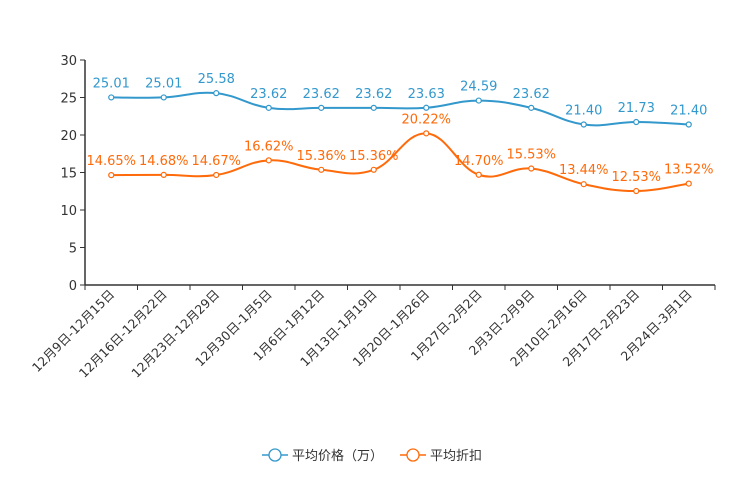 The image size is (744, 500). What do you see at coordinates (584, 170) in the screenshot?
I see `data-label: 13.44%` at bounding box center [584, 170].